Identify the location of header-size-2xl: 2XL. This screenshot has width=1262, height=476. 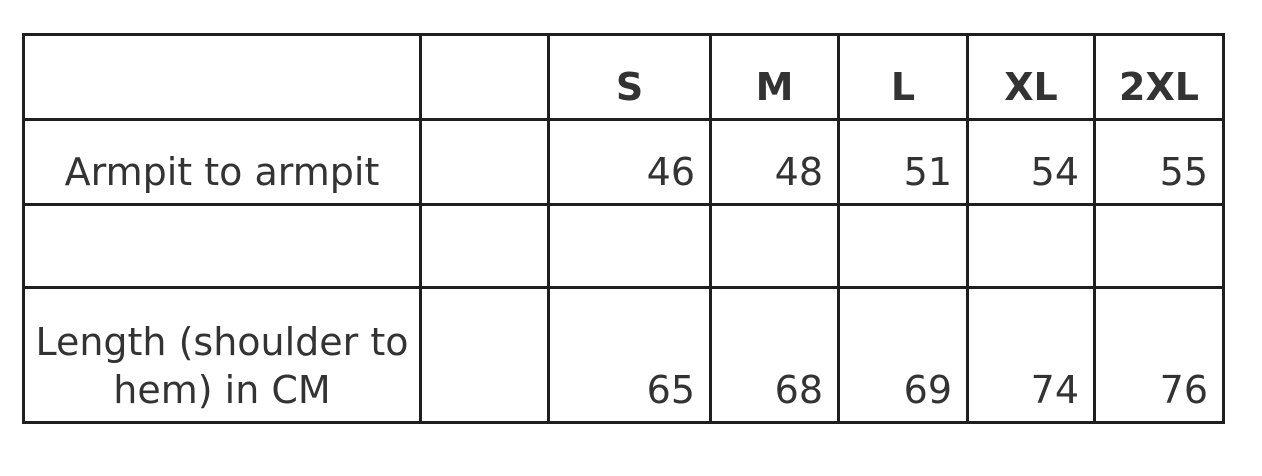
(1159, 77).